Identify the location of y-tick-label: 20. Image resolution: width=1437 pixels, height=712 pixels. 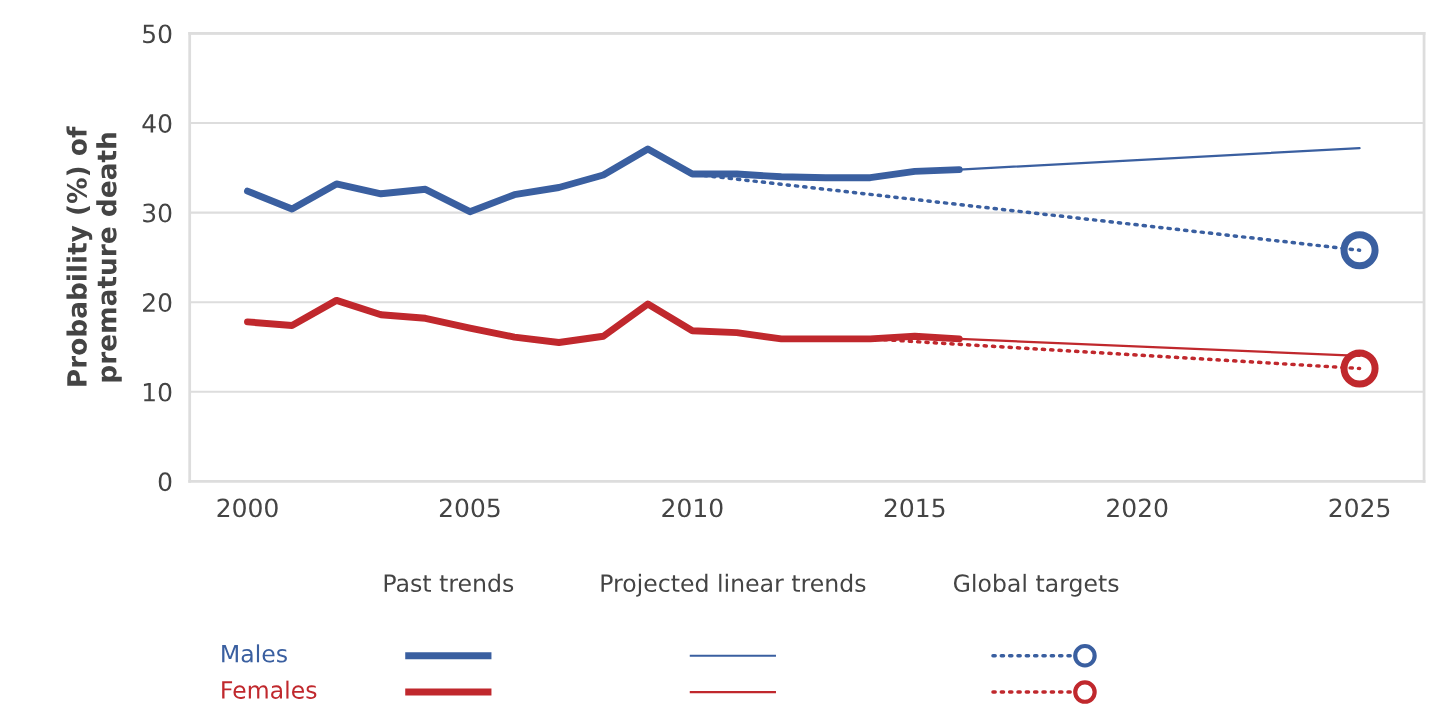
(157, 303).